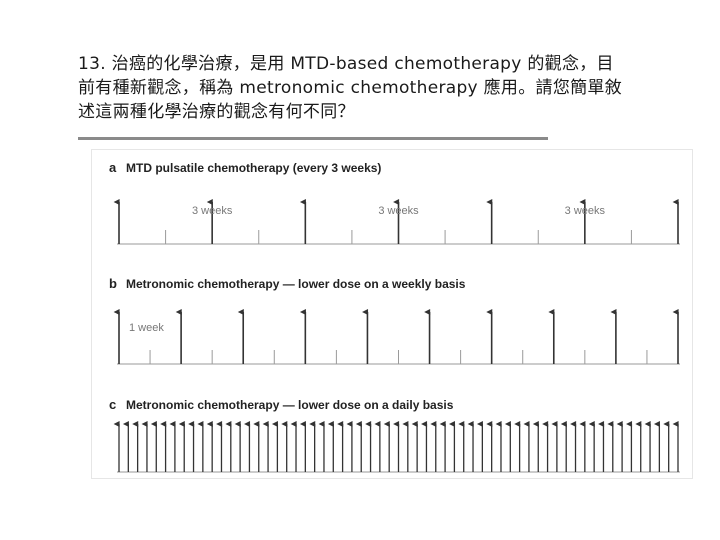 The width and height of the screenshot is (720, 540). I want to click on title-underline, so click(313, 138).